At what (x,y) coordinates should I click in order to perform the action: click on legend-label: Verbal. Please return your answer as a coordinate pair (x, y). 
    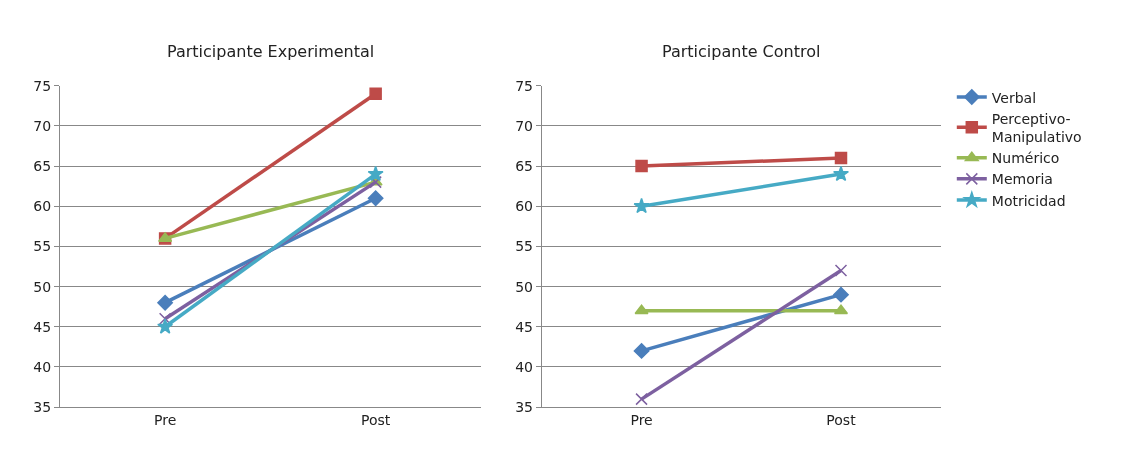
    Looking at the image, I should click on (1014, 97).